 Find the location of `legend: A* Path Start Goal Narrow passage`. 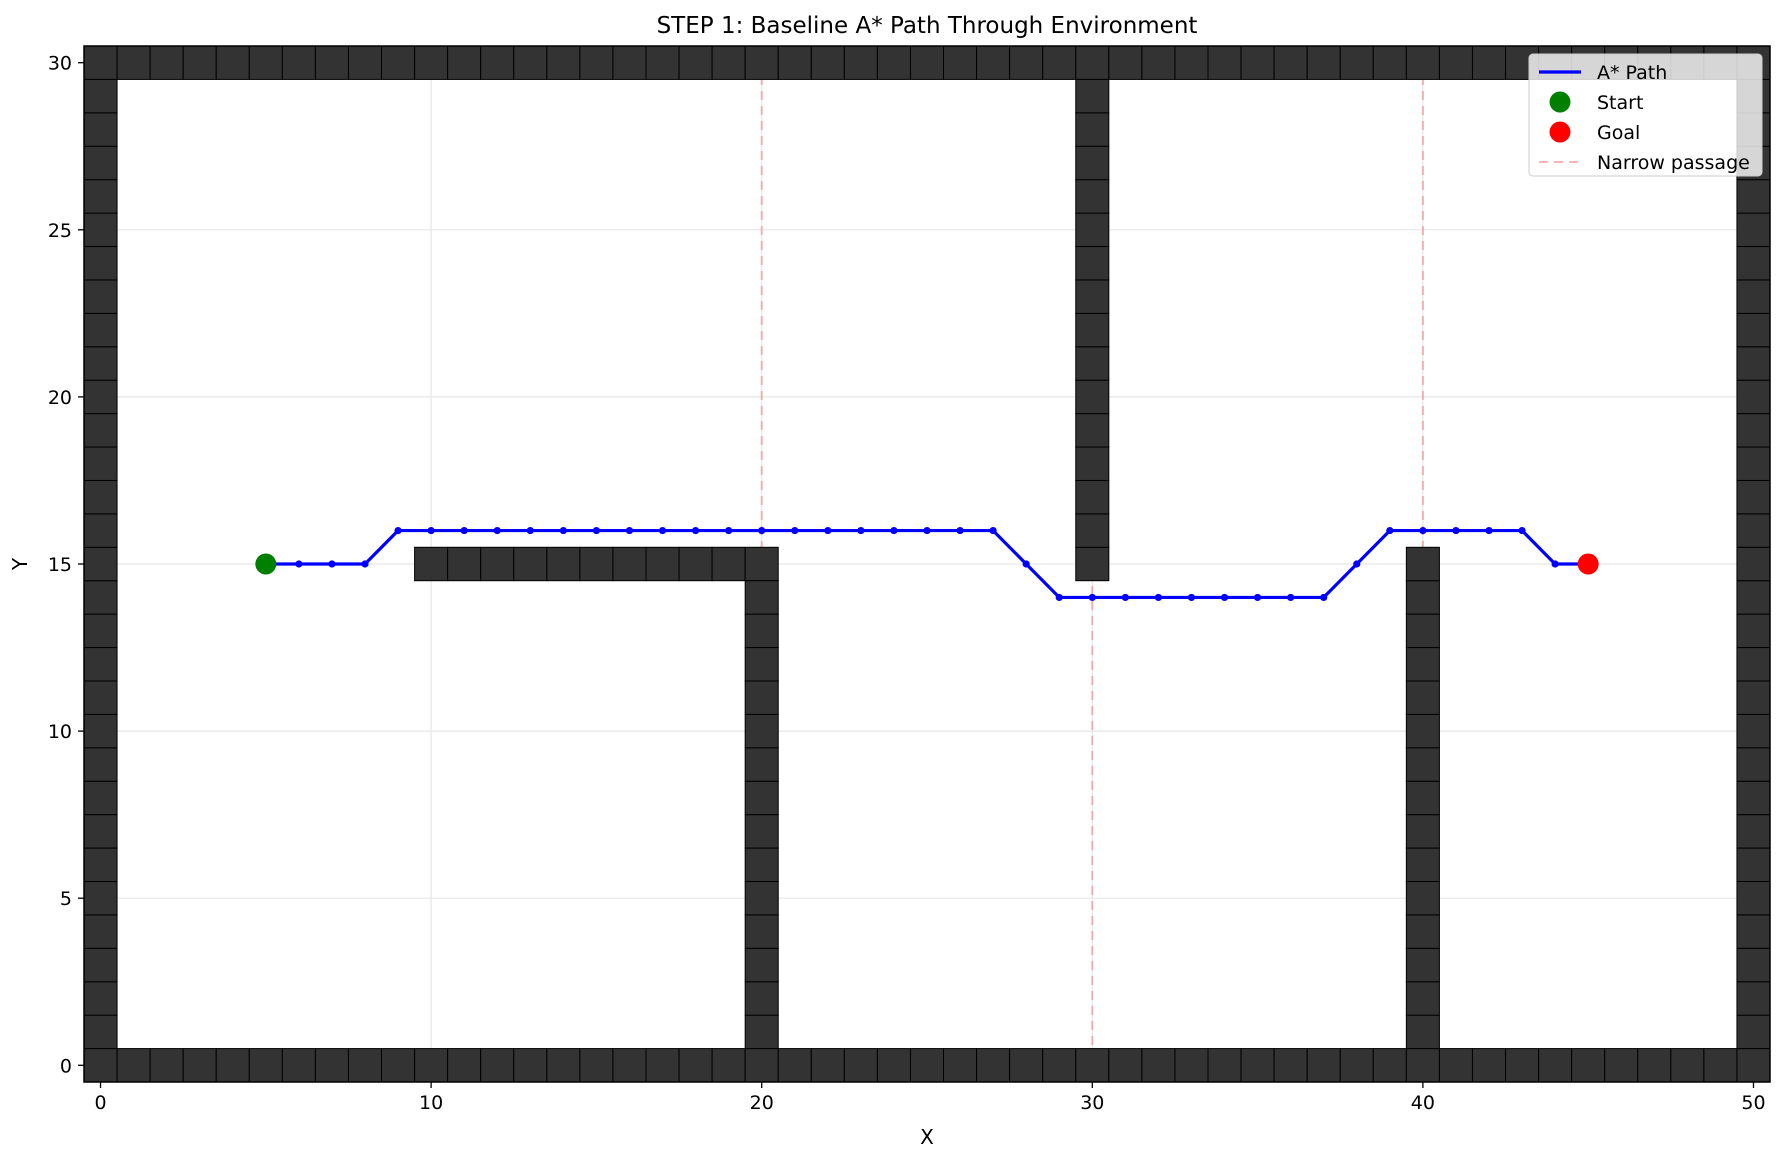

legend: A* Path Start Goal Narrow passage is located at coordinates (1645, 115).